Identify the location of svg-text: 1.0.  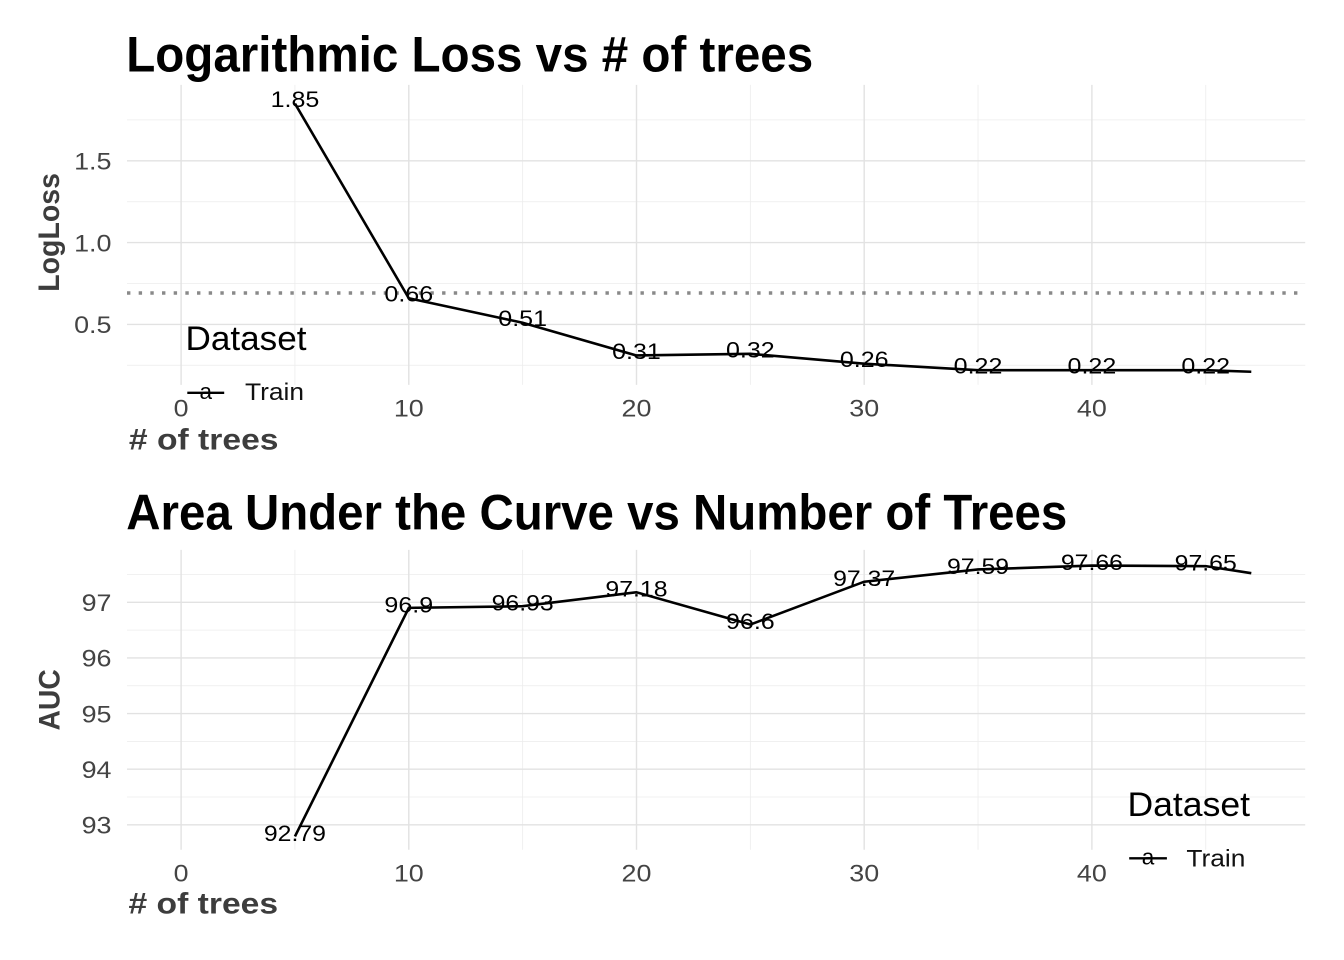
(92, 243).